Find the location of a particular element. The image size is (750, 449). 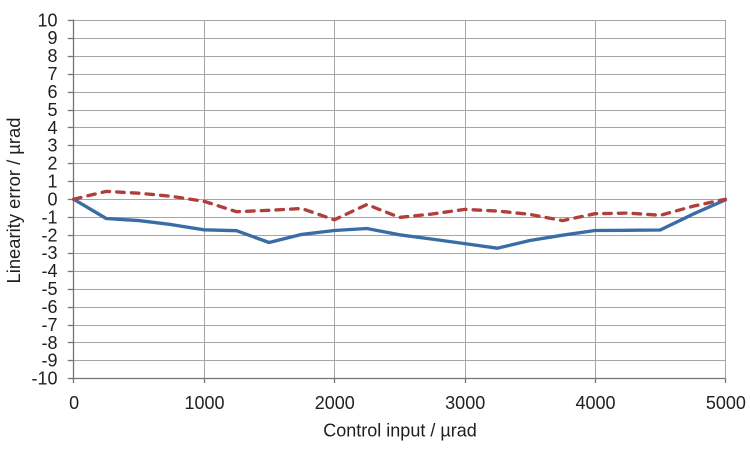

svg-text: 5 is located at coordinates (52, 110).